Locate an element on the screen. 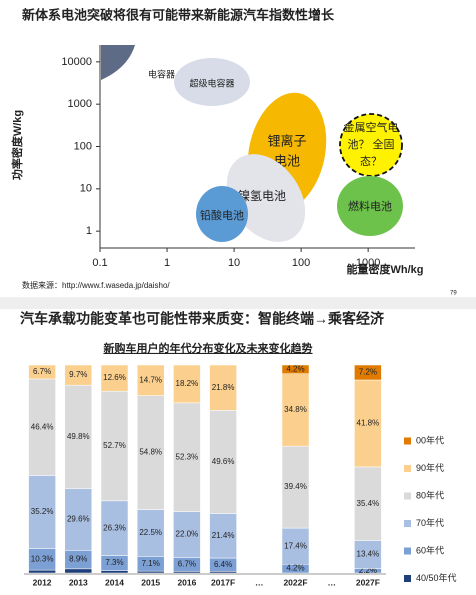 This screenshot has height=595, width=476. value-label: 49.6% is located at coordinates (223, 461).